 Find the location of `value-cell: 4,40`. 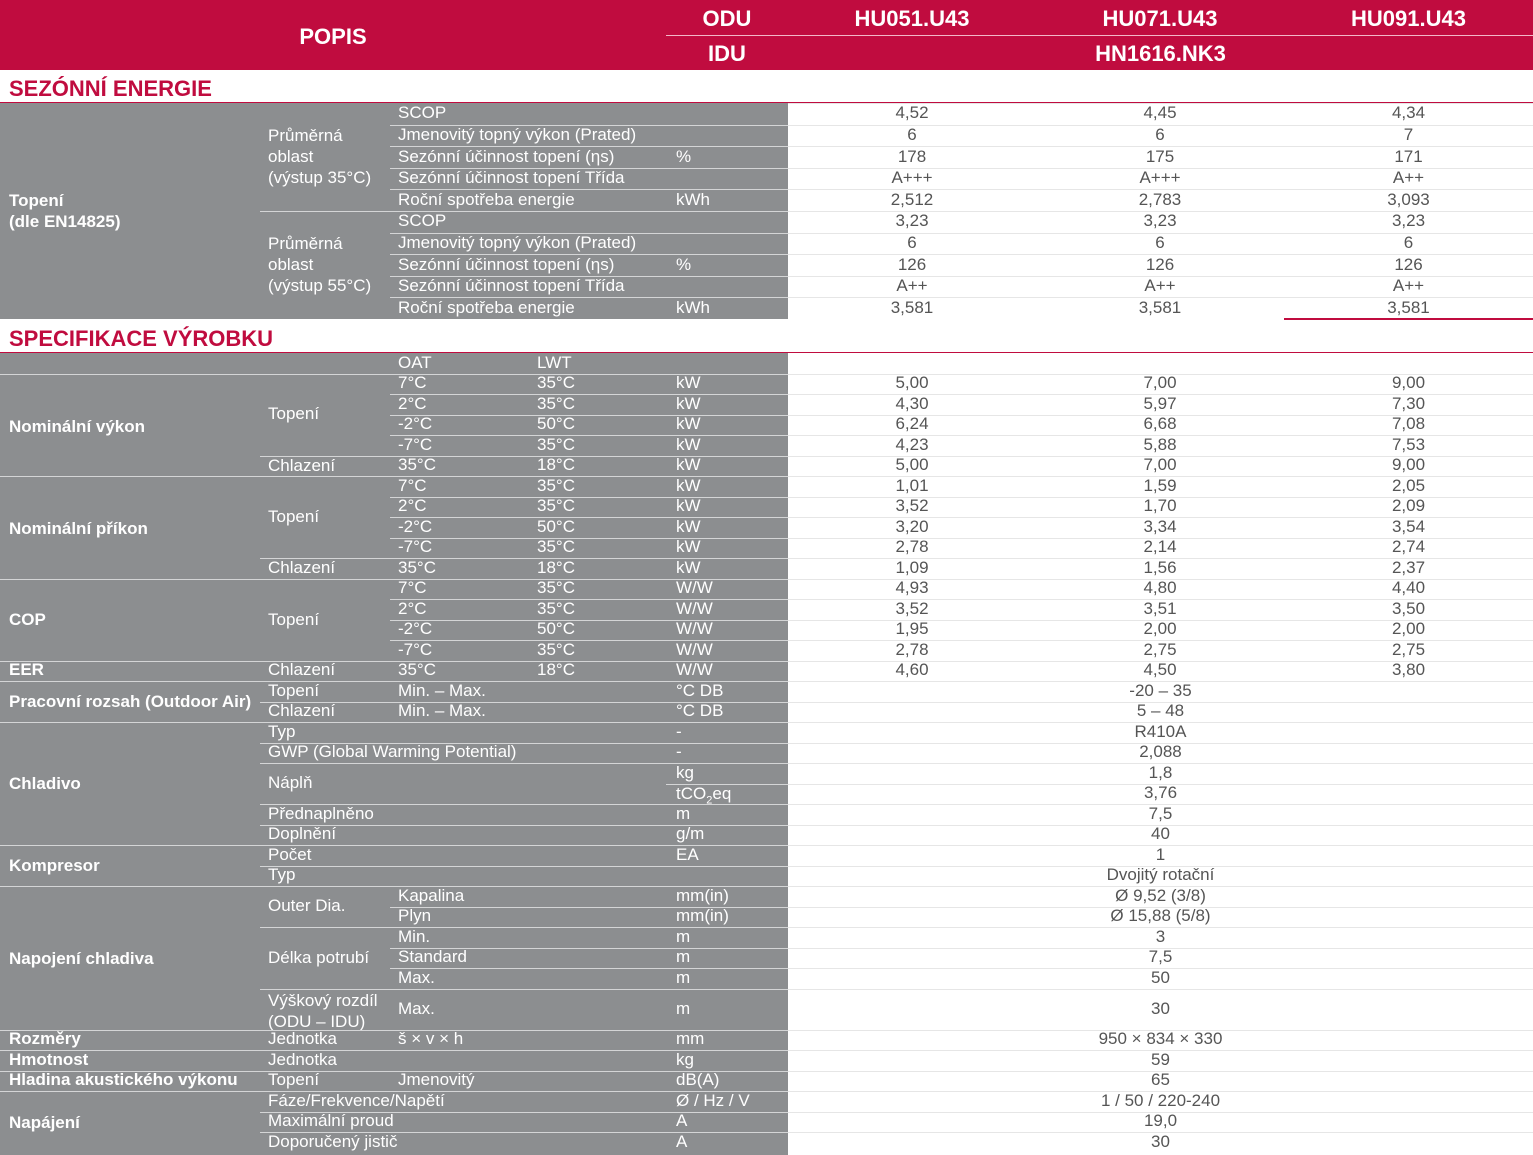

value-cell: 4,40 is located at coordinates (1408, 588).